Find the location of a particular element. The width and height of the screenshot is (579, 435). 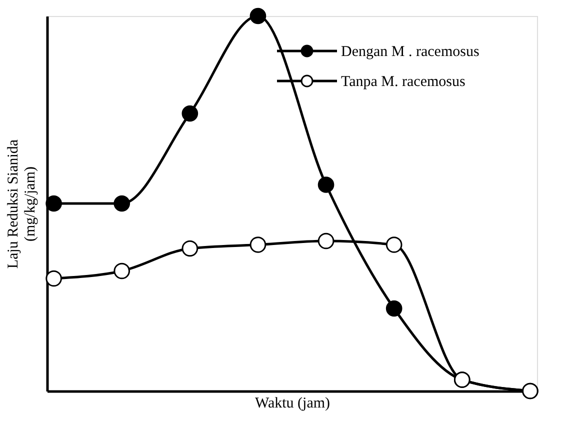

y-axis-title: Laju Reduksi Sianida (mg/kg/jam) is located at coordinates (22, 204).